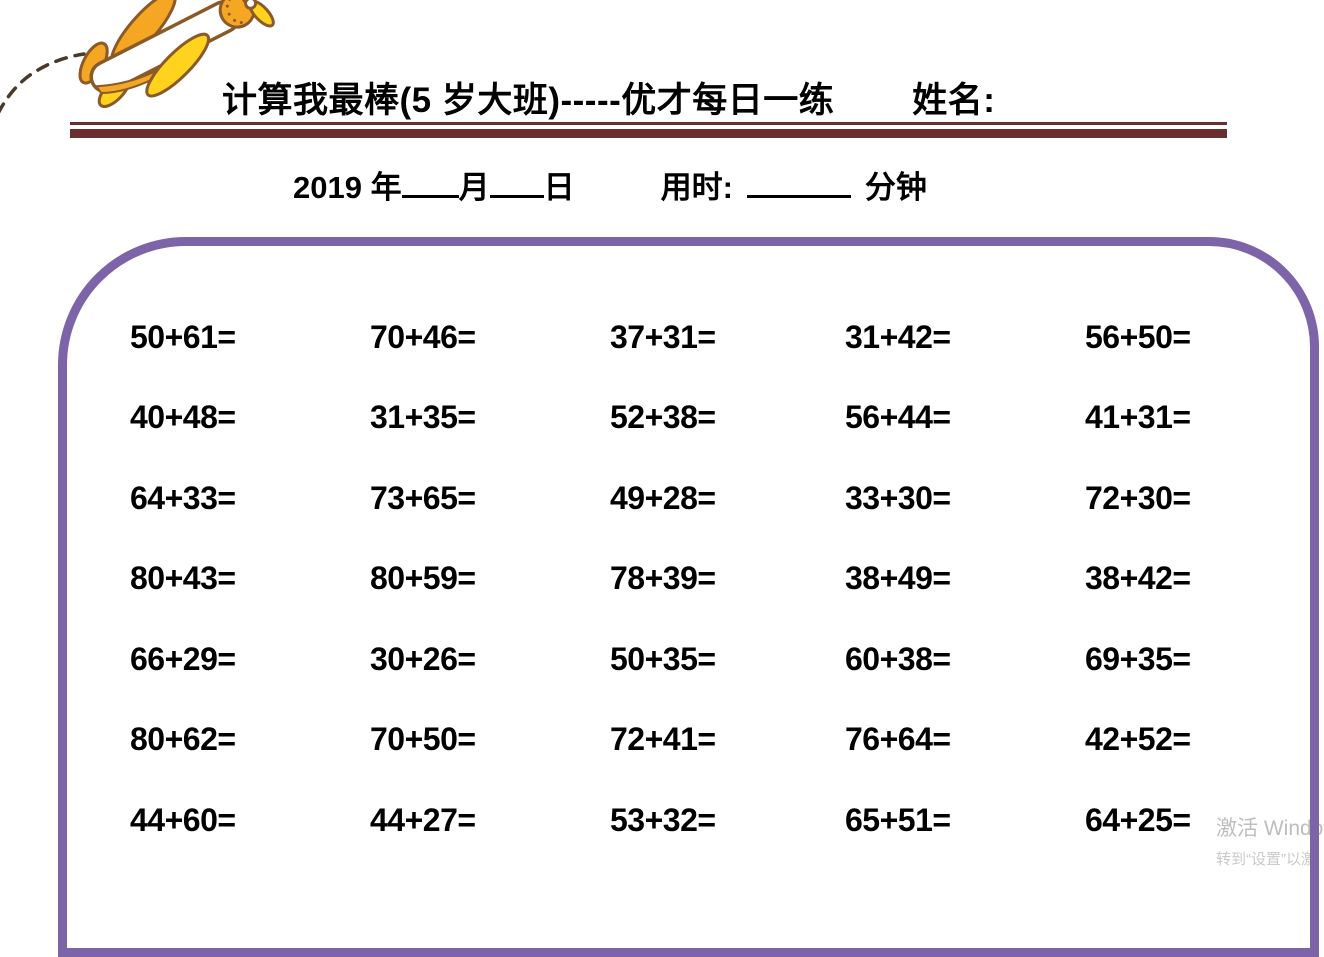  I want to click on year-label: 2019 年, so click(347, 187).